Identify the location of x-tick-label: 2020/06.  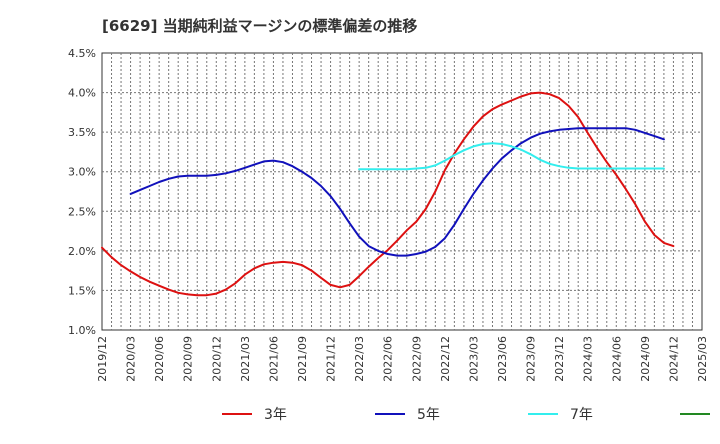
(159, 359).